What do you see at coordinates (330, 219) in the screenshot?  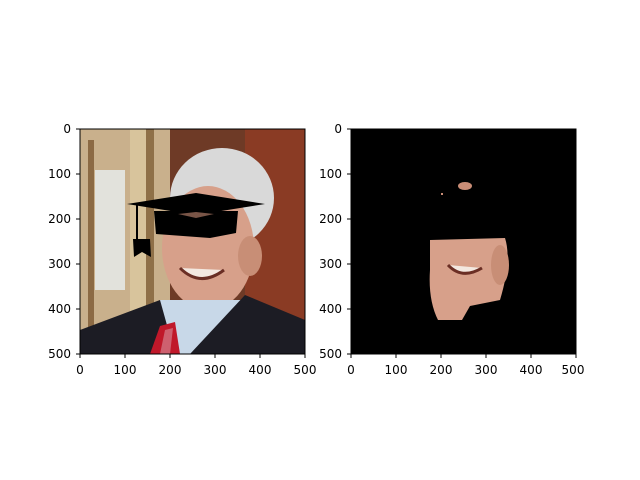 I see `right-y-tick-label: 200` at bounding box center [330, 219].